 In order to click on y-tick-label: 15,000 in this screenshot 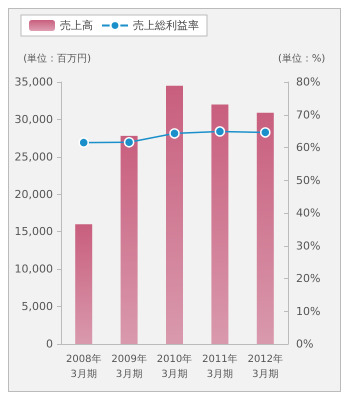, I will do `click(33, 231)`.